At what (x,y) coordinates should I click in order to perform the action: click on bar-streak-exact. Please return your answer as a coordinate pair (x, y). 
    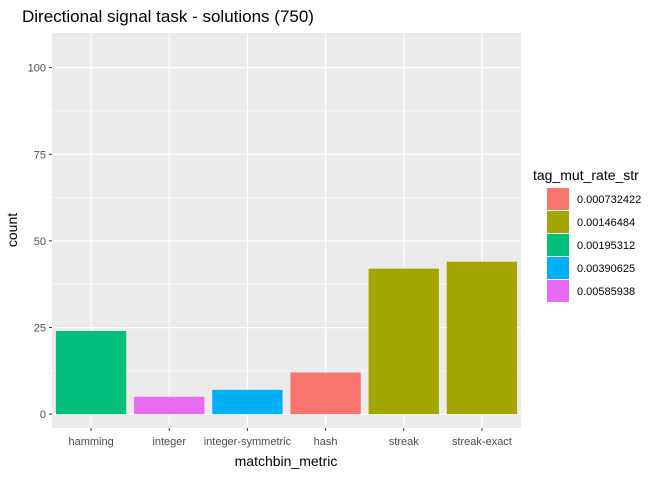
    Looking at the image, I should click on (482, 338).